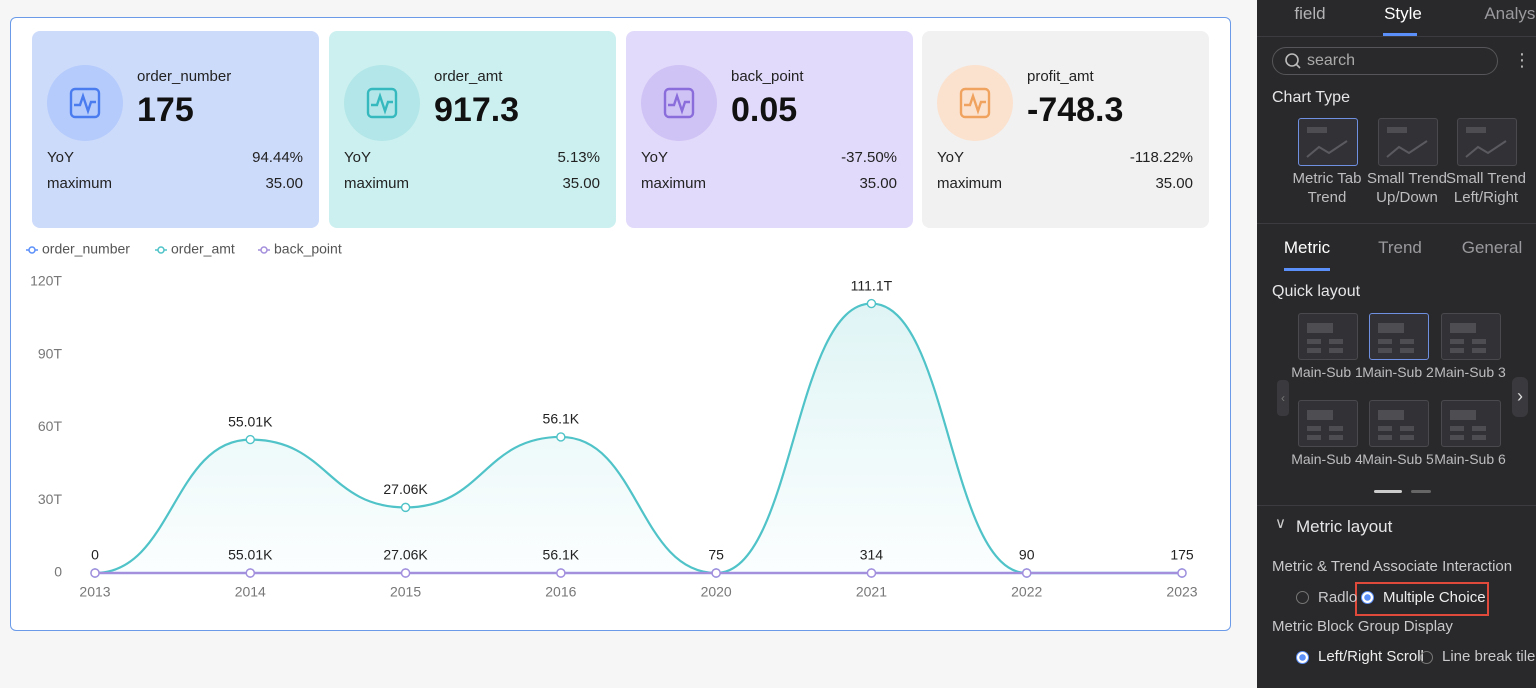 This screenshot has width=1536, height=688. Describe the element at coordinates (1331, 60) in the screenshot. I see `search-input: search` at that location.